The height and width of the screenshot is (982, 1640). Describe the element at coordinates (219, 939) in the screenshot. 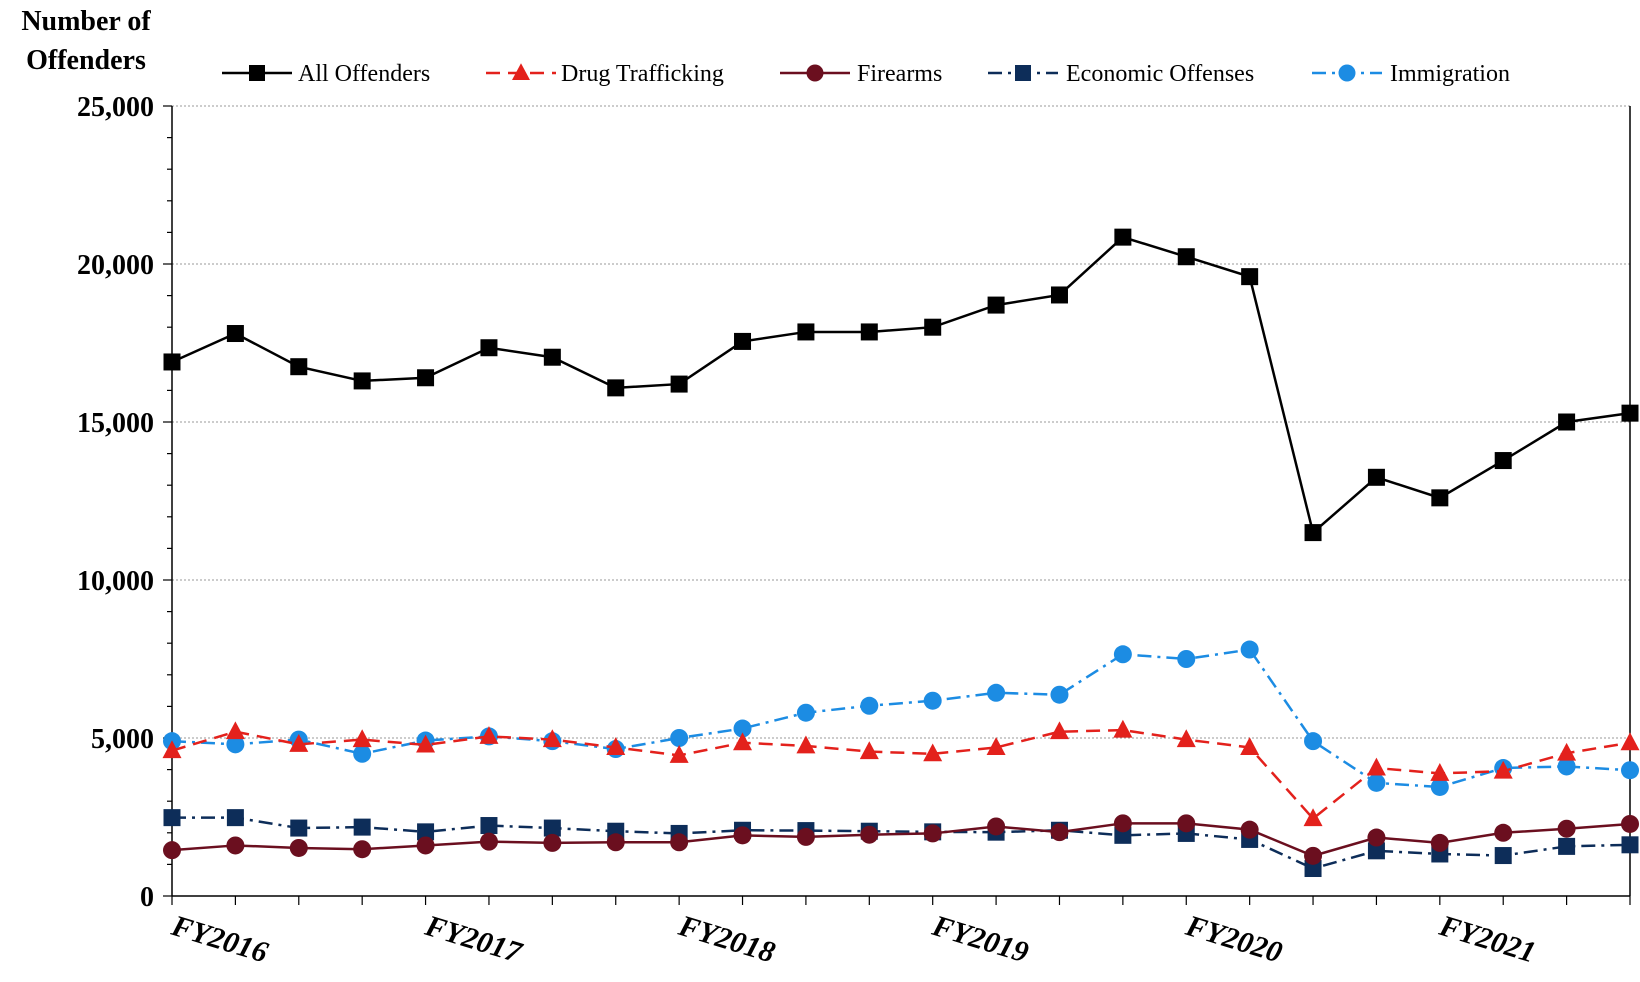

I see `x-tick-label: FY2016` at that location.